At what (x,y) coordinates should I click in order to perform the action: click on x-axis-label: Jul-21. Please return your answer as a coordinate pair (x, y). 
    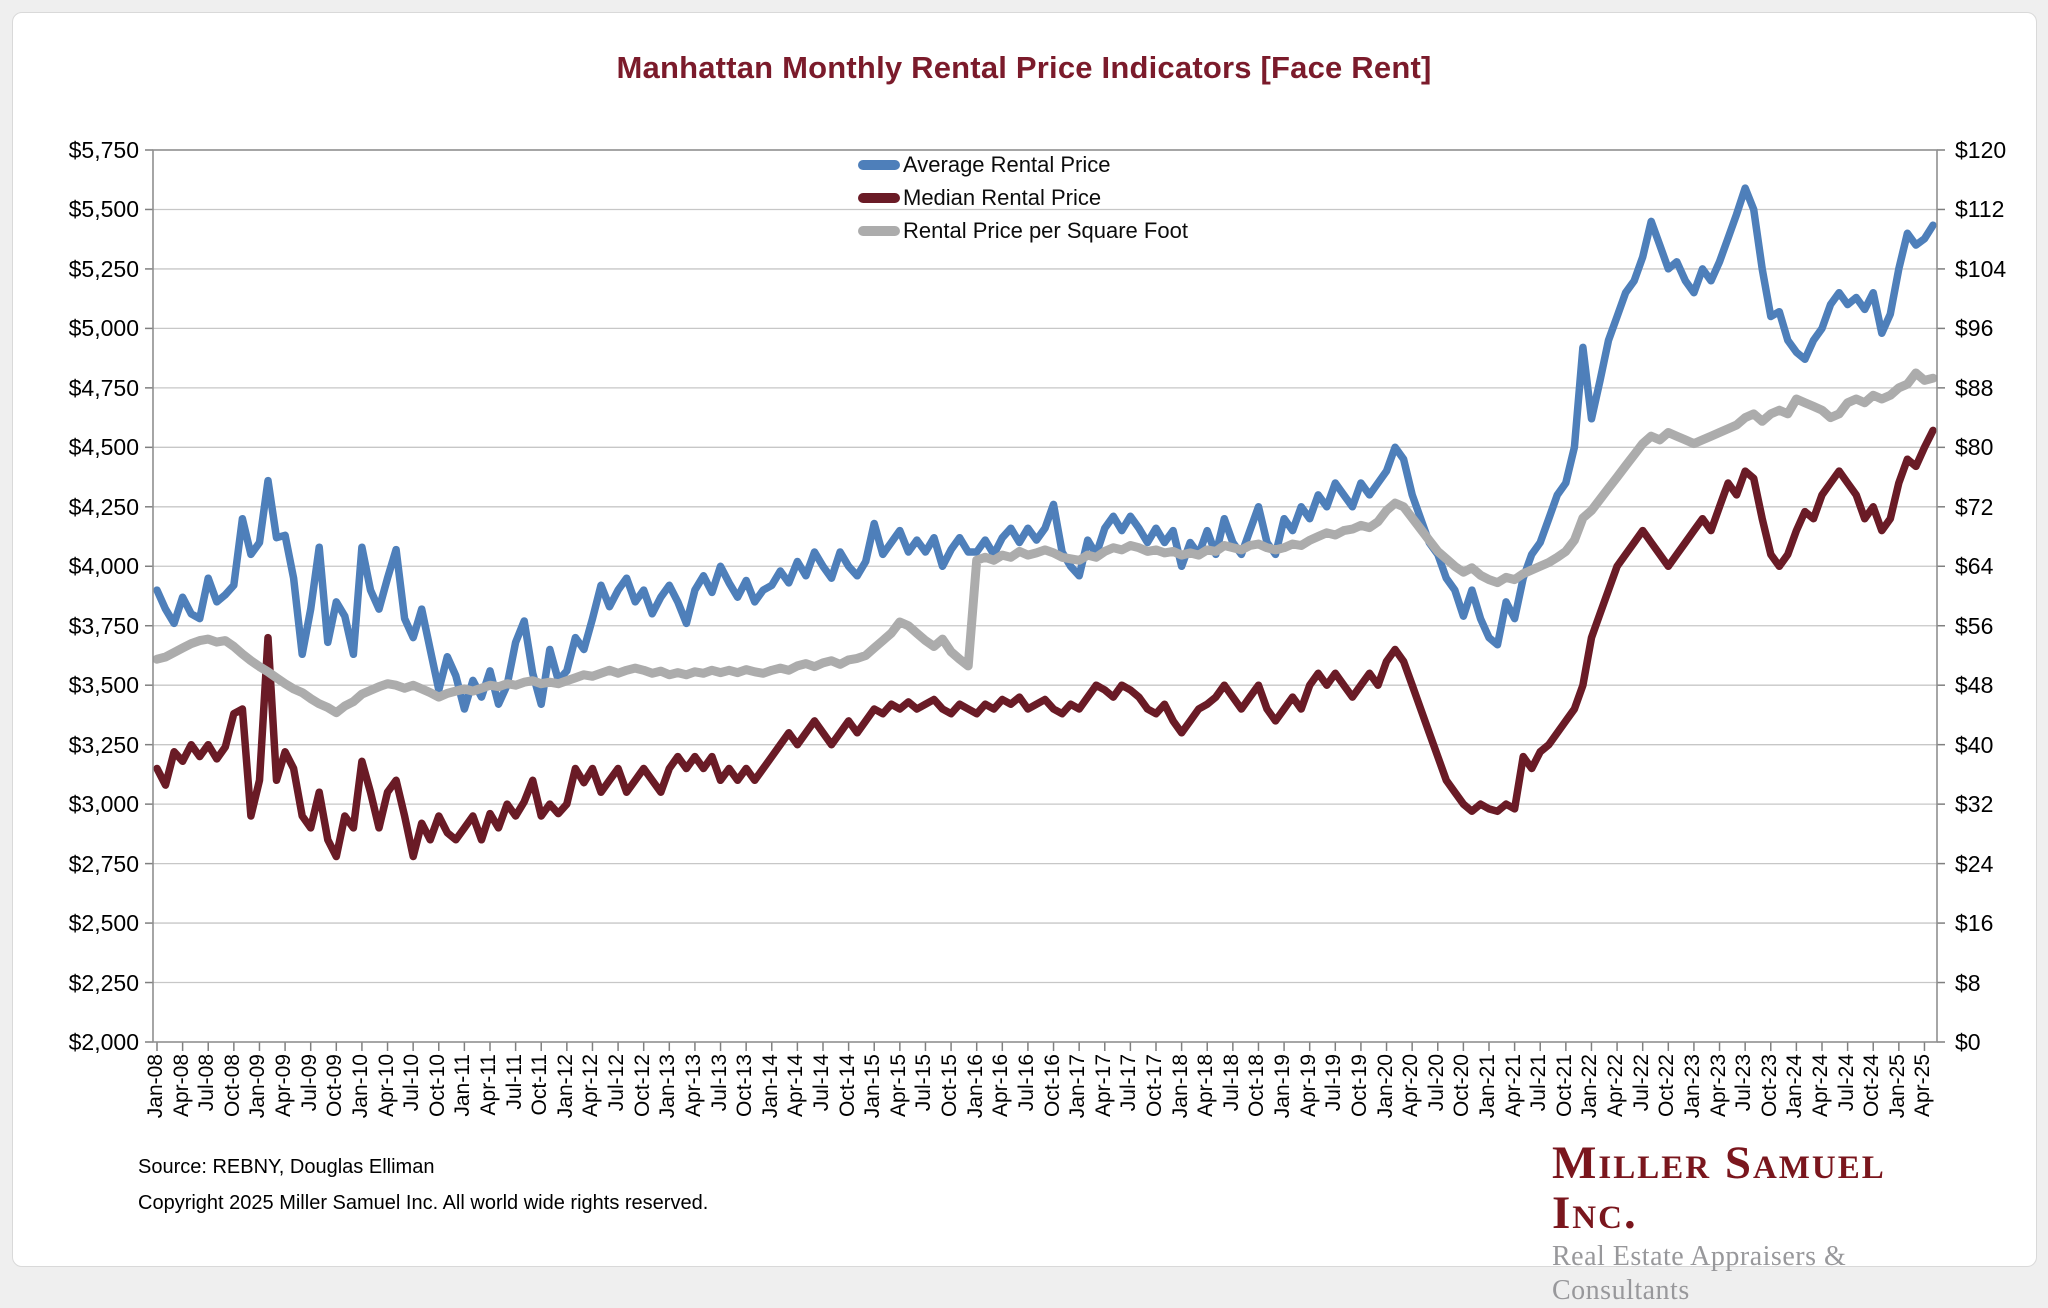
    Looking at the image, I should click on (1539, 1083).